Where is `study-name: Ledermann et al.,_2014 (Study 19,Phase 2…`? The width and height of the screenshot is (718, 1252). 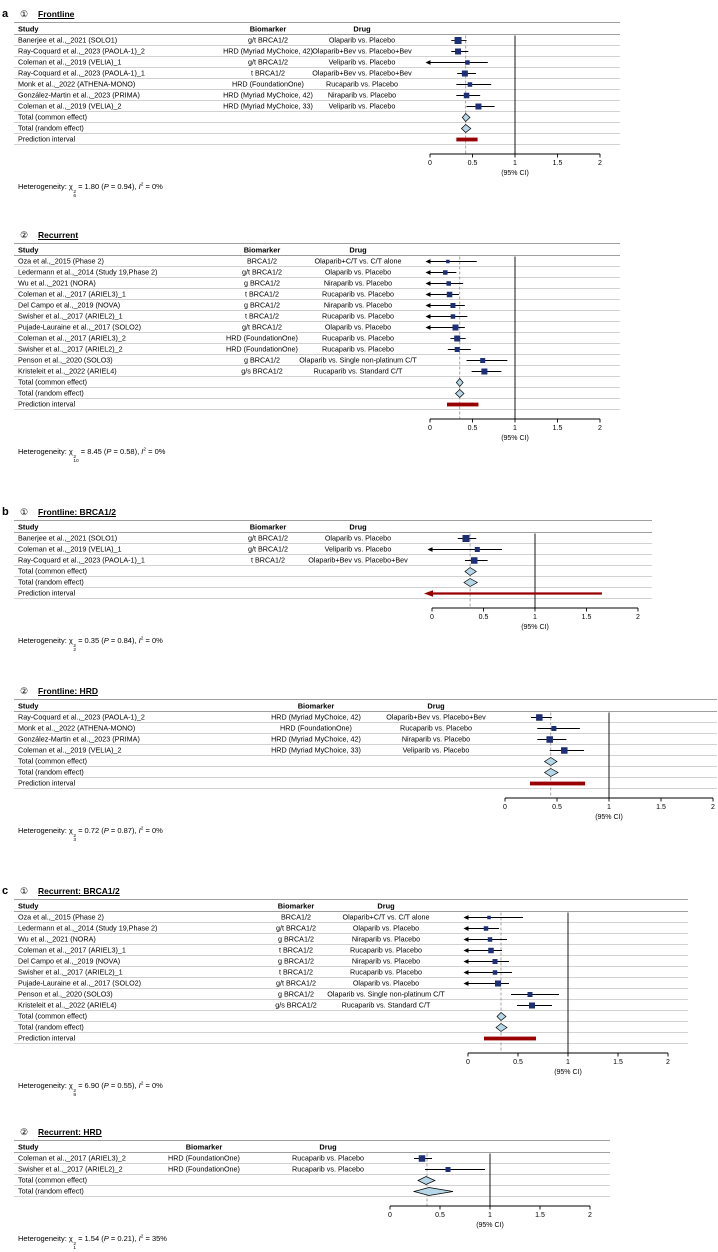 study-name: Ledermann et al.,_2014 (Study 19,Phase 2… is located at coordinates (87, 928).